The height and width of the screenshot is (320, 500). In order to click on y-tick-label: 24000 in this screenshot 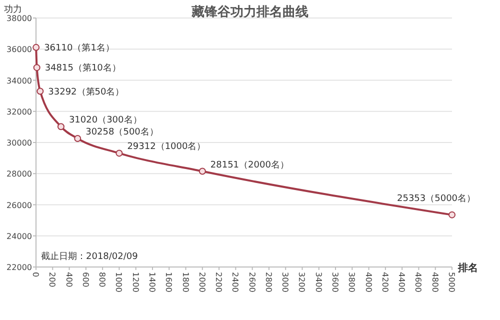, I will do `click(19, 236)`.